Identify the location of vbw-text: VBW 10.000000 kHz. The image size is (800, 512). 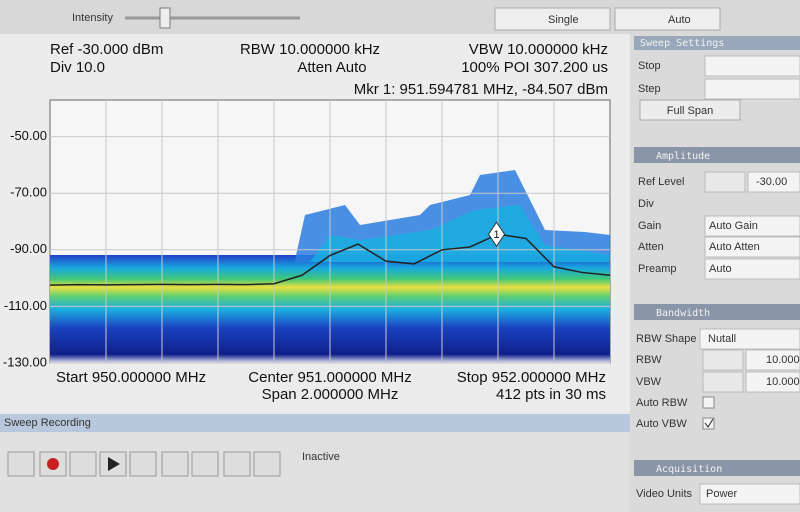
(538, 49).